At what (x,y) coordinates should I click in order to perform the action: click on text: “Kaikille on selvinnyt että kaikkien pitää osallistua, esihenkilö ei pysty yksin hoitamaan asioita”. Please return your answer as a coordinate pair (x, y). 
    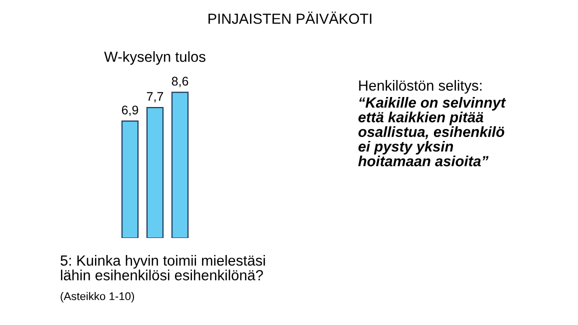
    Looking at the image, I should click on (432, 131).